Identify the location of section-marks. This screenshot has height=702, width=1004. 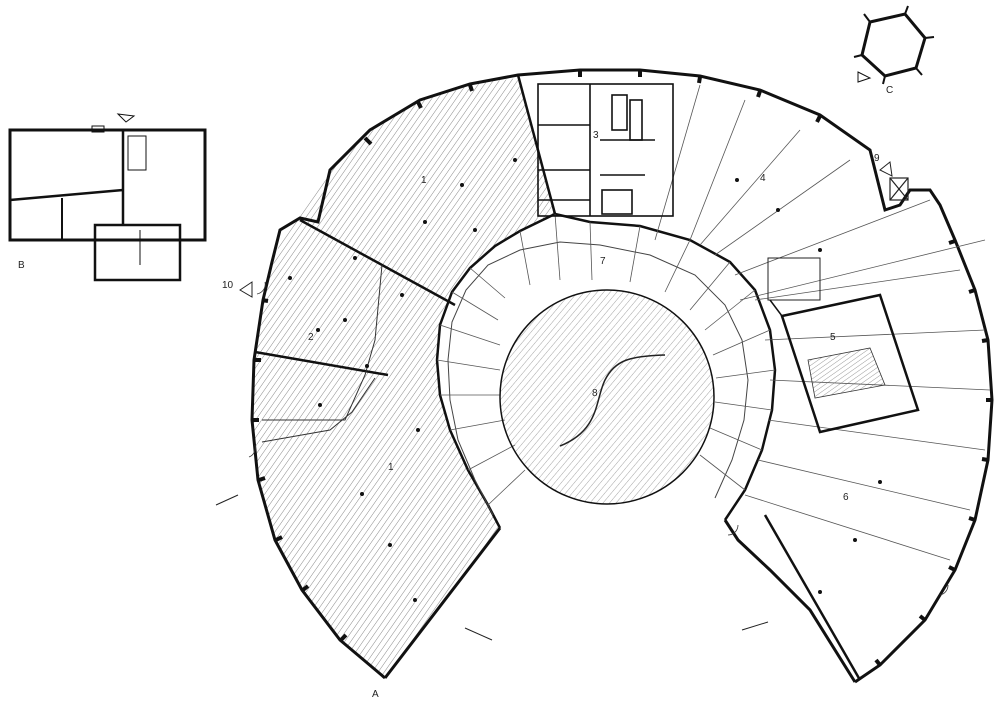
(492, 567).